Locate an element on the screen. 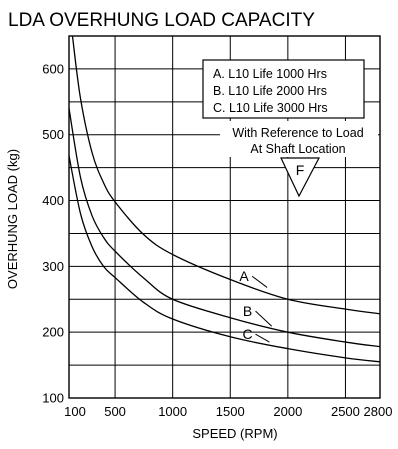  series-label-c: C is located at coordinates (247, 334).